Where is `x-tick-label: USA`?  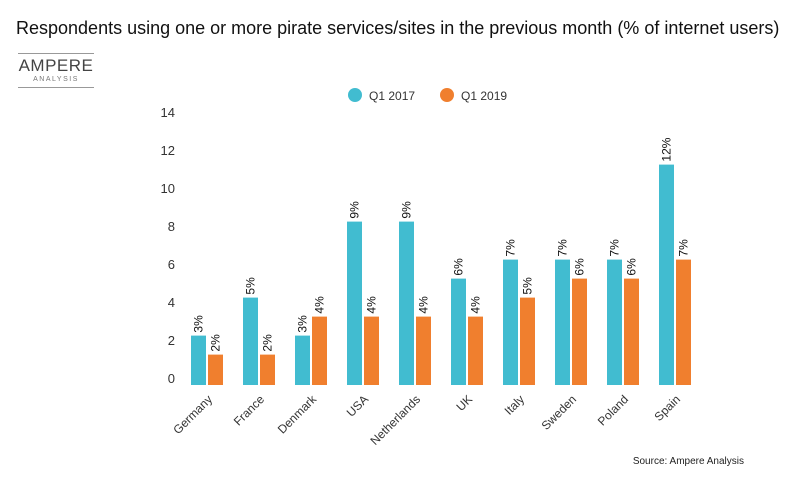 x-tick-label: USA is located at coordinates (357, 405).